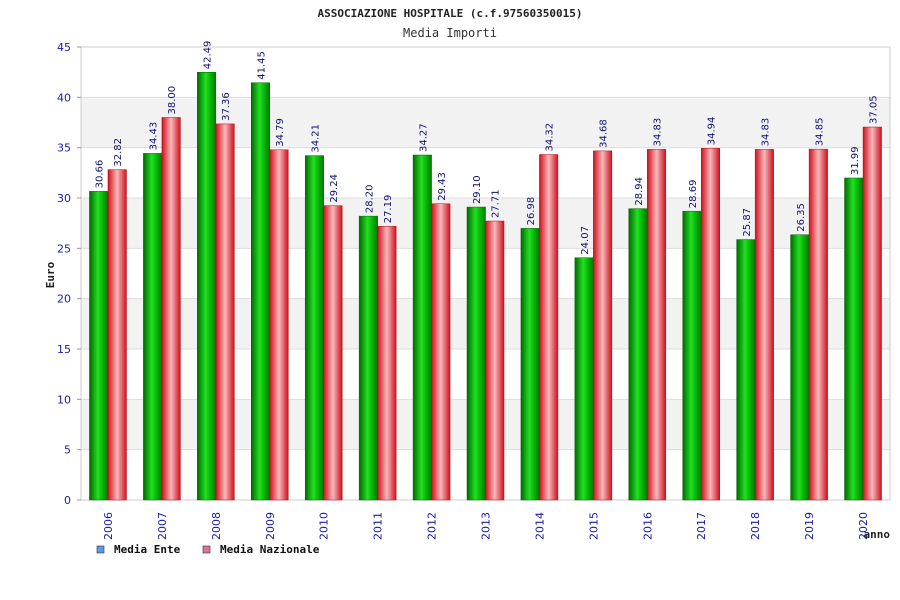 The height and width of the screenshot is (600, 900). I want to click on x-tick-label-2010: 2010, so click(324, 526).